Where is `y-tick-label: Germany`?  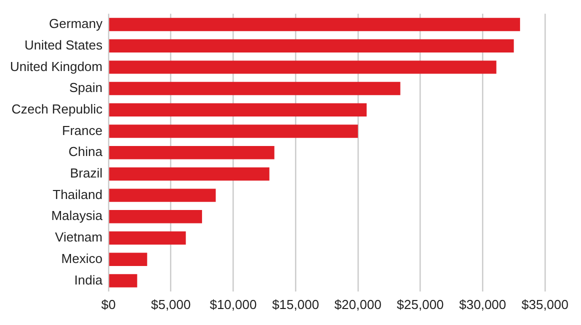 y-tick-label: Germany is located at coordinates (76, 24).